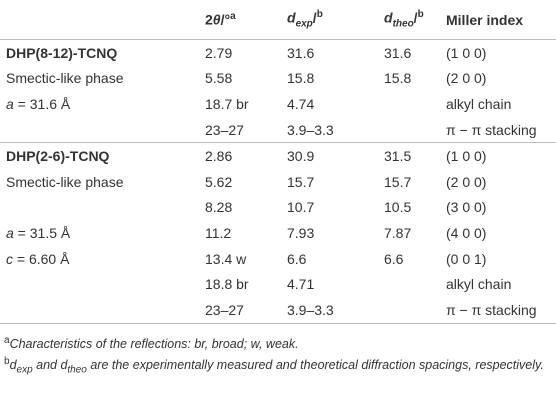 This screenshot has height=419, width=556. I want to click on table-cell: (0 0 1), so click(498, 259).